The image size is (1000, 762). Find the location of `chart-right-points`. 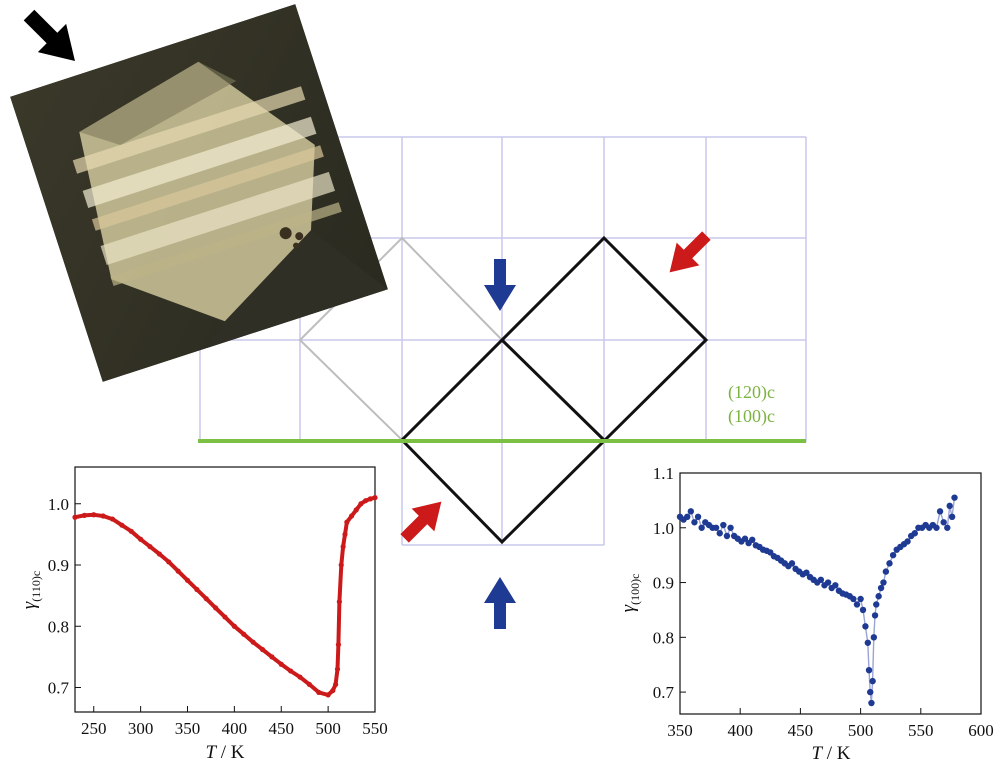

chart-right-points is located at coordinates (817, 600).